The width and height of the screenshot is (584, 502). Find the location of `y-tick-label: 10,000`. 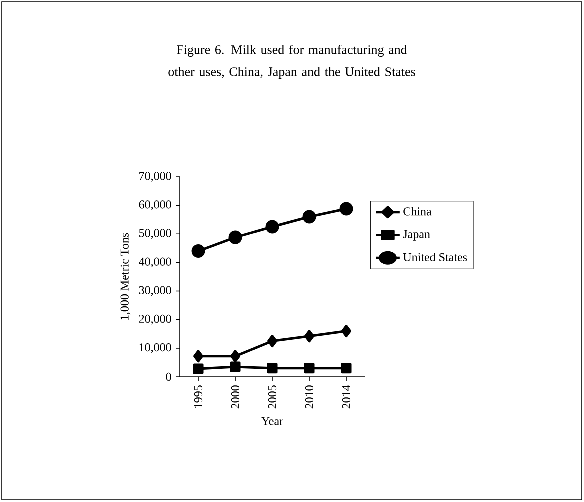

y-tick-label: 10,000 is located at coordinates (156, 349).